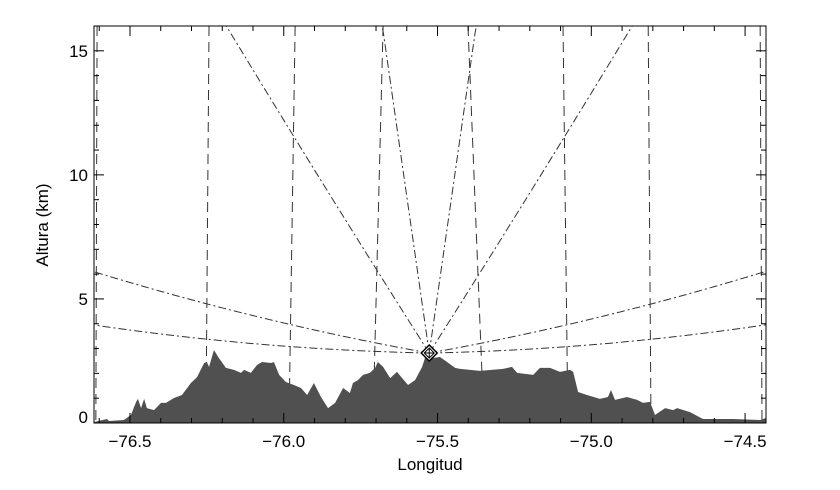 The width and height of the screenshot is (840, 490). I want to click on y-tick-label: 10, so click(78, 175).